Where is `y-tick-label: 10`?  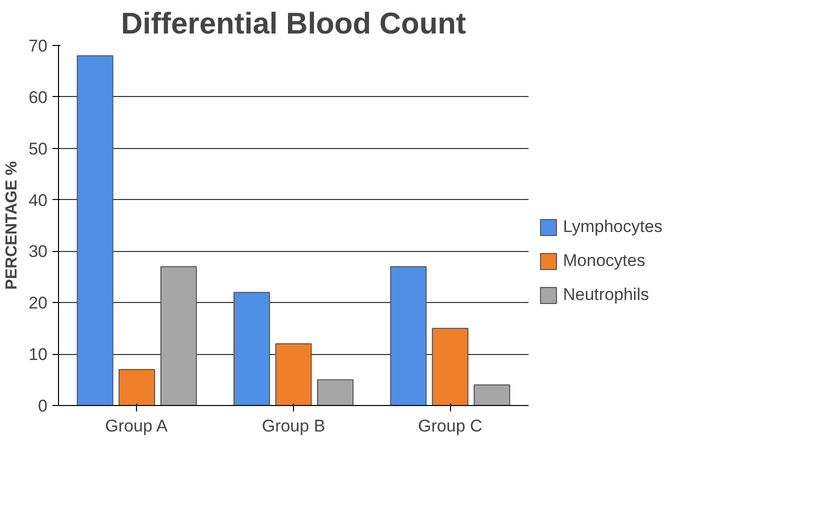 y-tick-label: 10 is located at coordinates (38, 354).